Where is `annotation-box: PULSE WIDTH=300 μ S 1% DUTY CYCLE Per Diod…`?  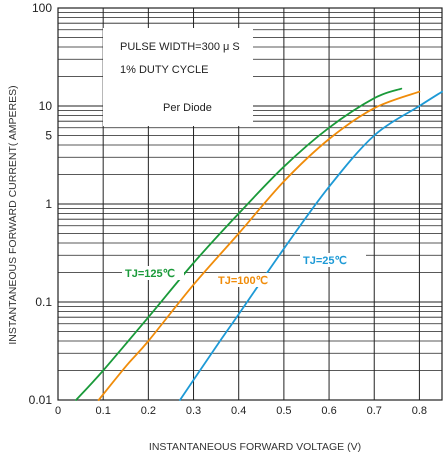 annotation-box: PULSE WIDTH=300 μ S 1% DUTY CYCLE Per Diod… is located at coordinates (178, 77).